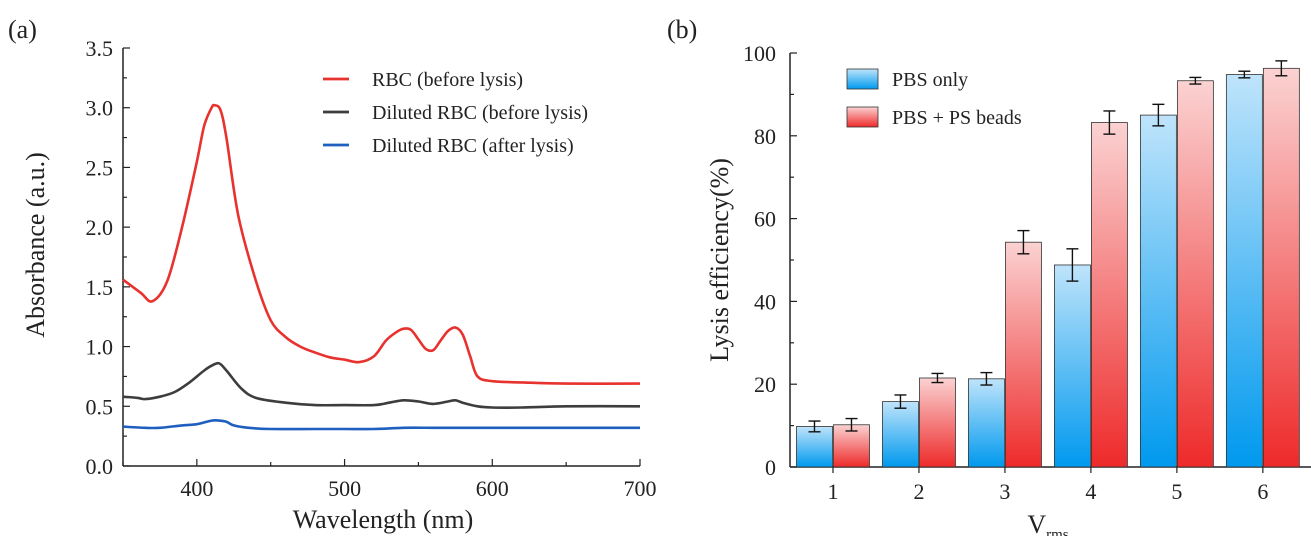  What do you see at coordinates (1090, 491) in the screenshot?
I see `panel-b-x-tick-label: 4` at bounding box center [1090, 491].